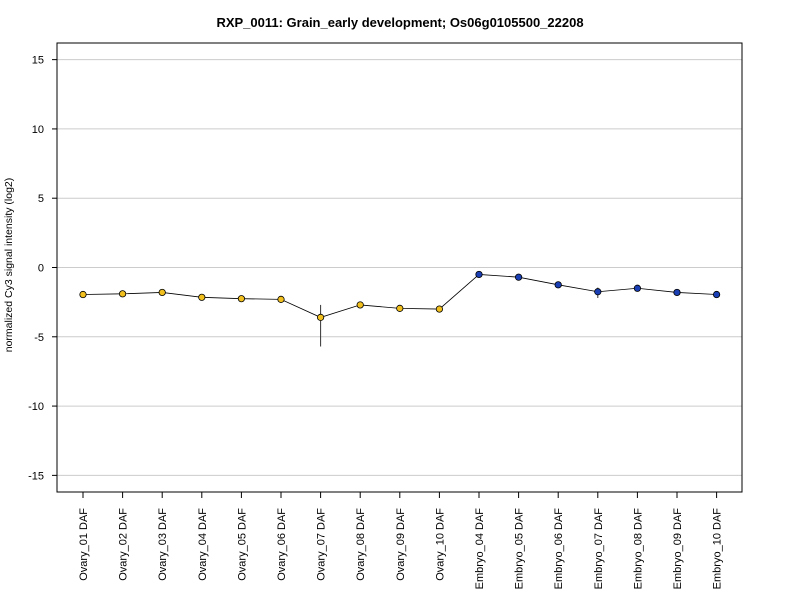  I want to click on y-tick-label: 0, so click(41, 269).